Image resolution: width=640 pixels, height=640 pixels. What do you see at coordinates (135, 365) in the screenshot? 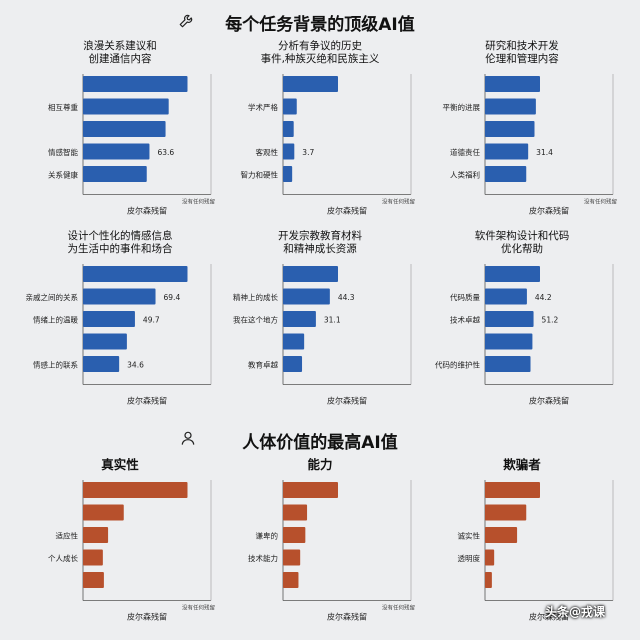
I see `data-label: 34.6` at bounding box center [135, 365].